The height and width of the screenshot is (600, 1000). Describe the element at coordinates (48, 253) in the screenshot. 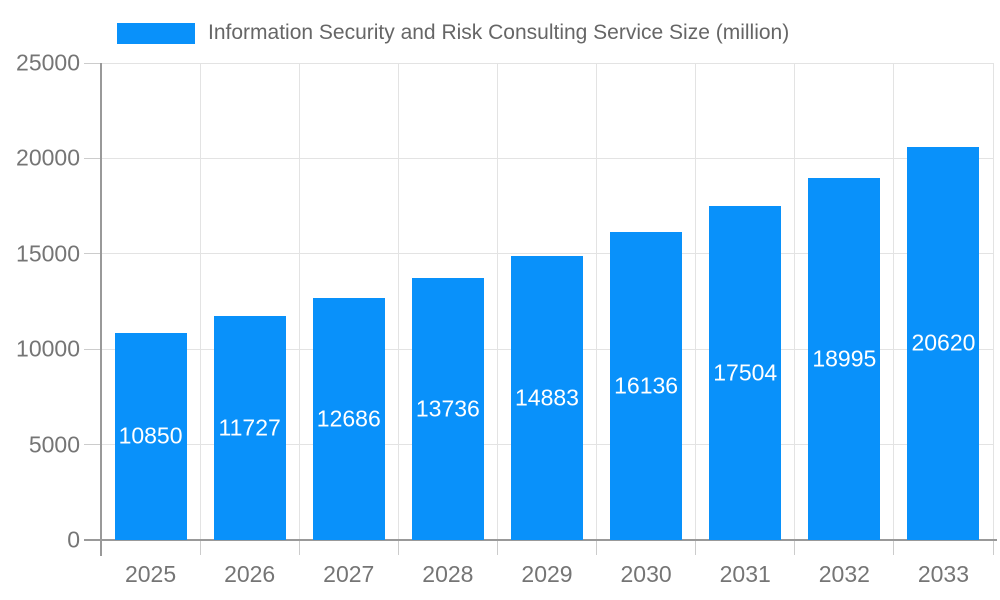

I see `y-axis-label: 15000` at that location.